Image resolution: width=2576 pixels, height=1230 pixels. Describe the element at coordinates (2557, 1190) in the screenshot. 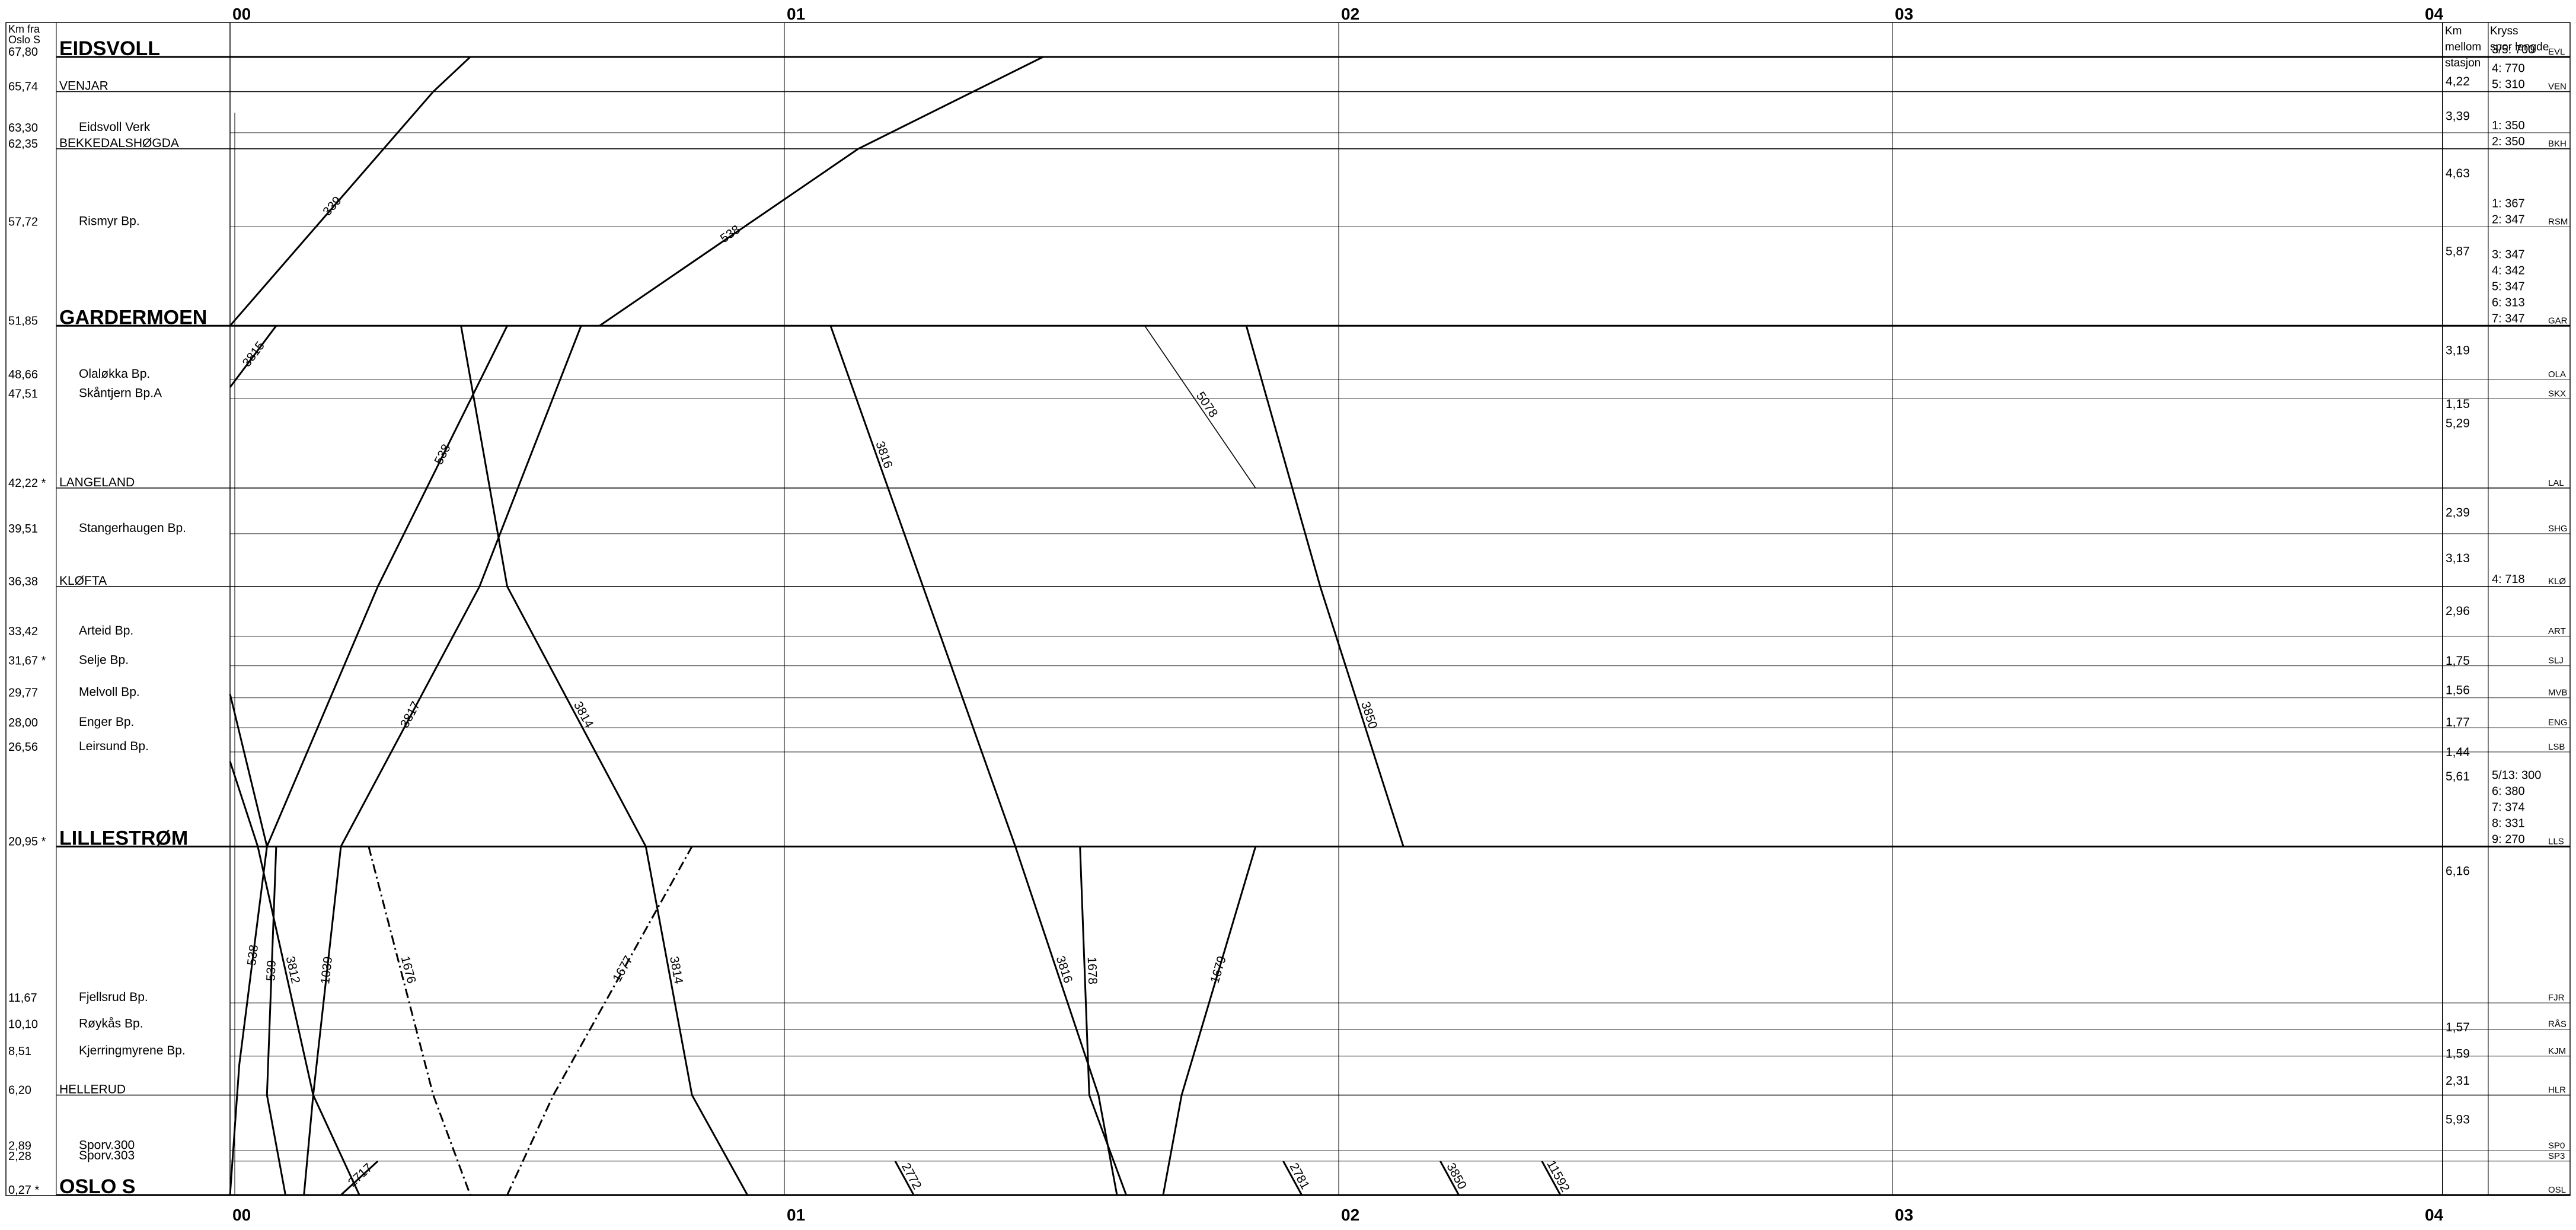

I see `station-code: OSL` at that location.